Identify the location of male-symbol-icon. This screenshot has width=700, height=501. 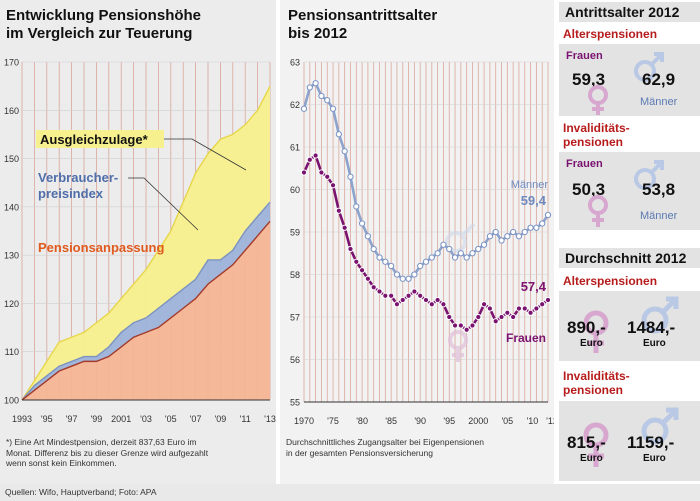
(460, 237).